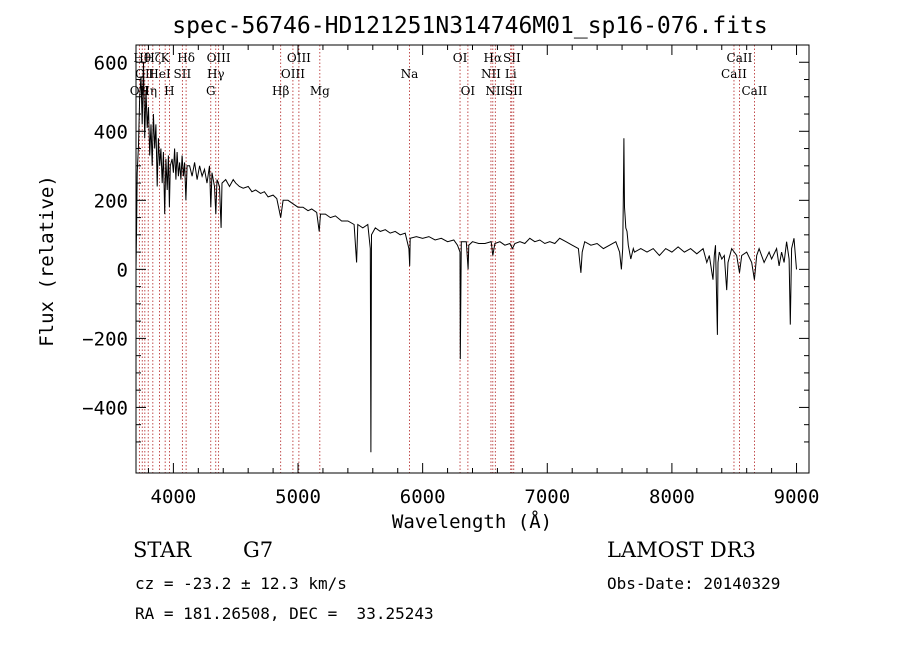 The image size is (900, 649). I want to click on y-tick-label: −200, so click(105, 339).